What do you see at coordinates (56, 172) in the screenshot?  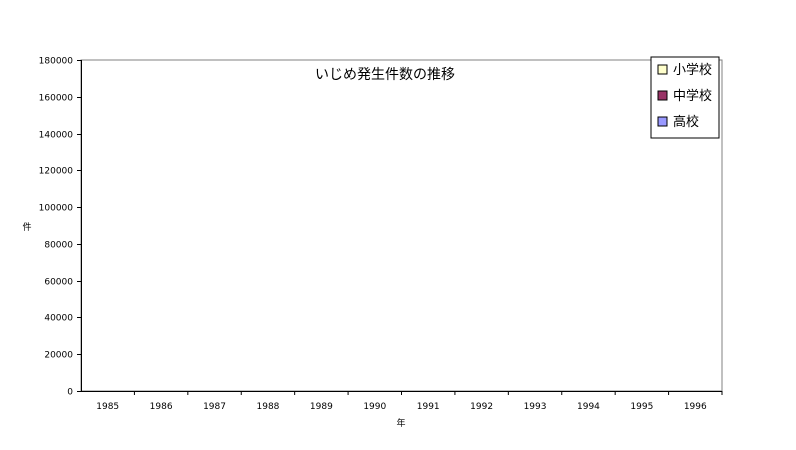 I see `y-tick-label: 120000` at bounding box center [56, 172].